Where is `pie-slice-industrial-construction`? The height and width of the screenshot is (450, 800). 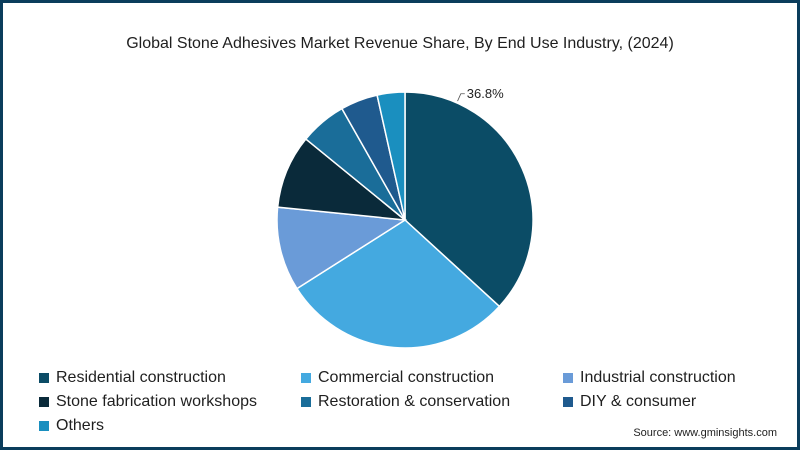 pie-slice-industrial-construction is located at coordinates (342, 248).